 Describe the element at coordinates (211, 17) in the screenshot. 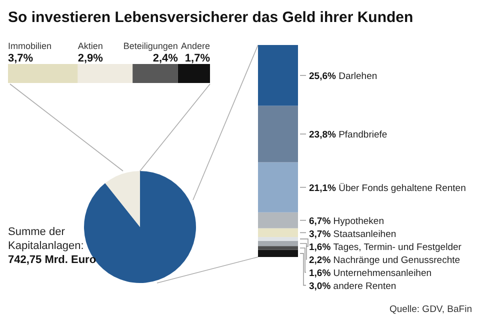

I see `chart-title: So investieren Lebensversicherer das Geld ihrer Kunden` at that location.